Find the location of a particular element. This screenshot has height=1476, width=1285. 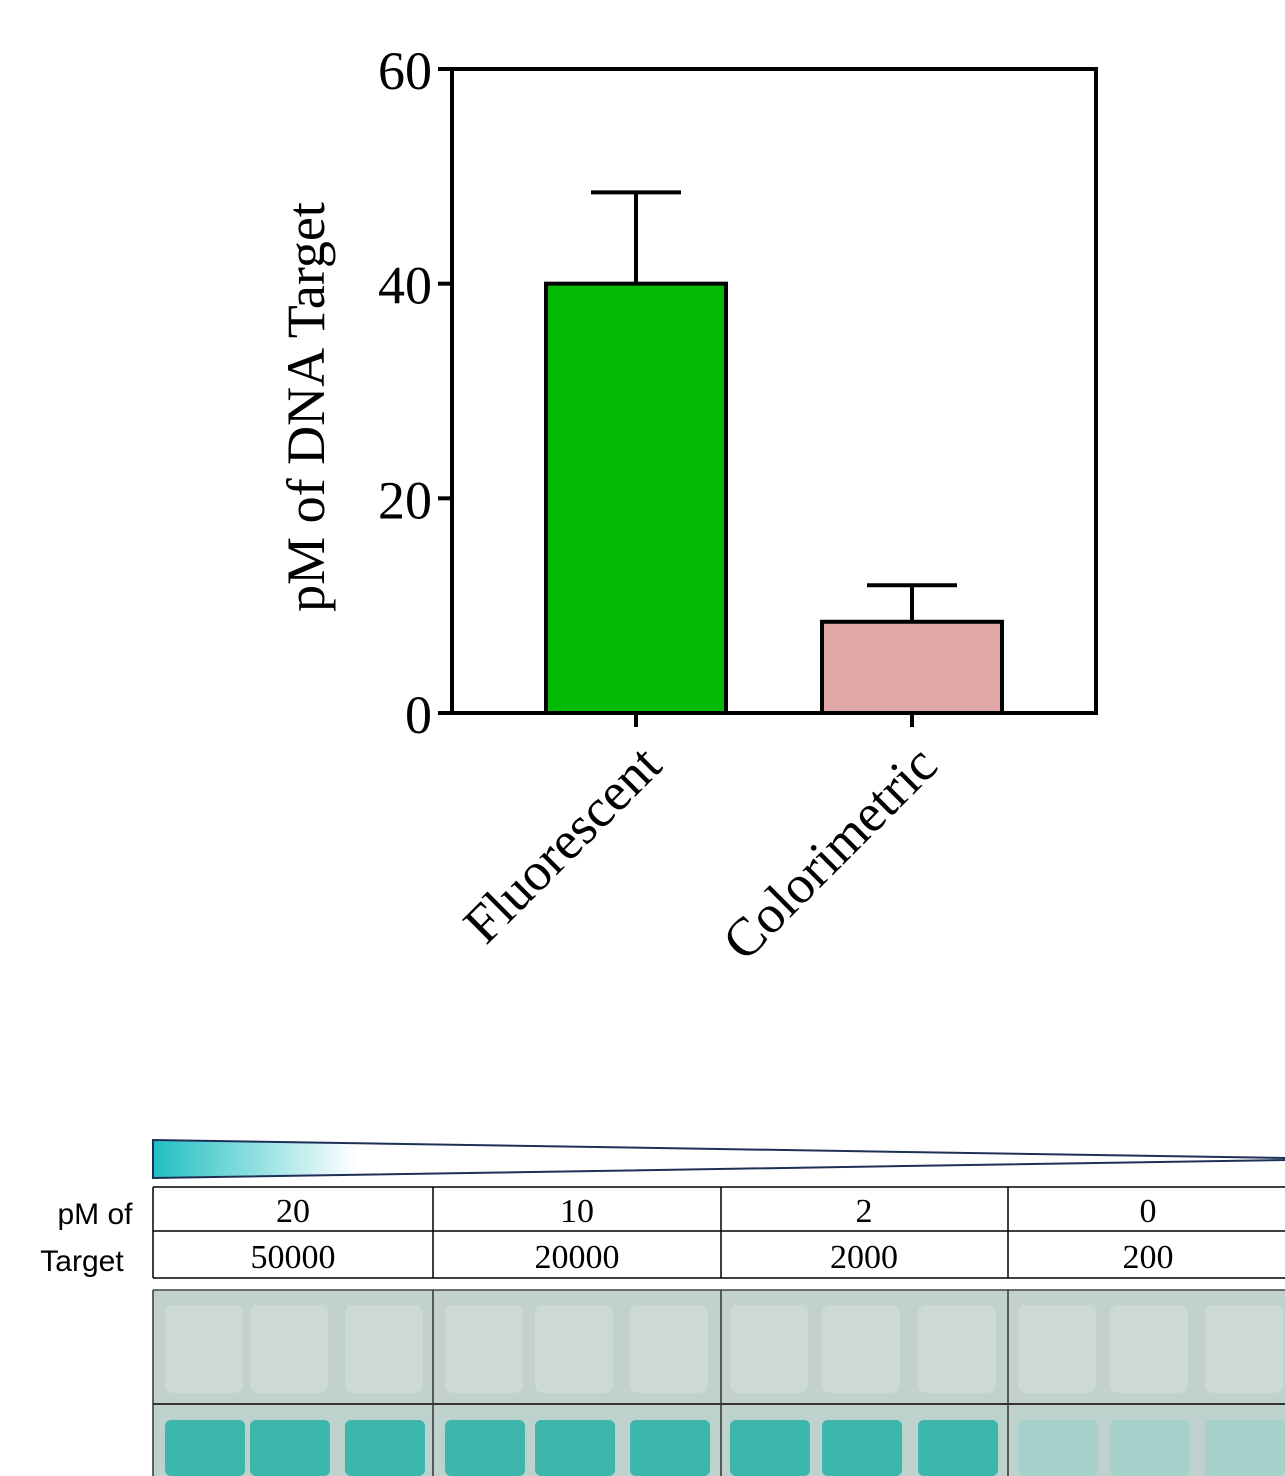

table-cell-row1: 0 is located at coordinates (1148, 1211).